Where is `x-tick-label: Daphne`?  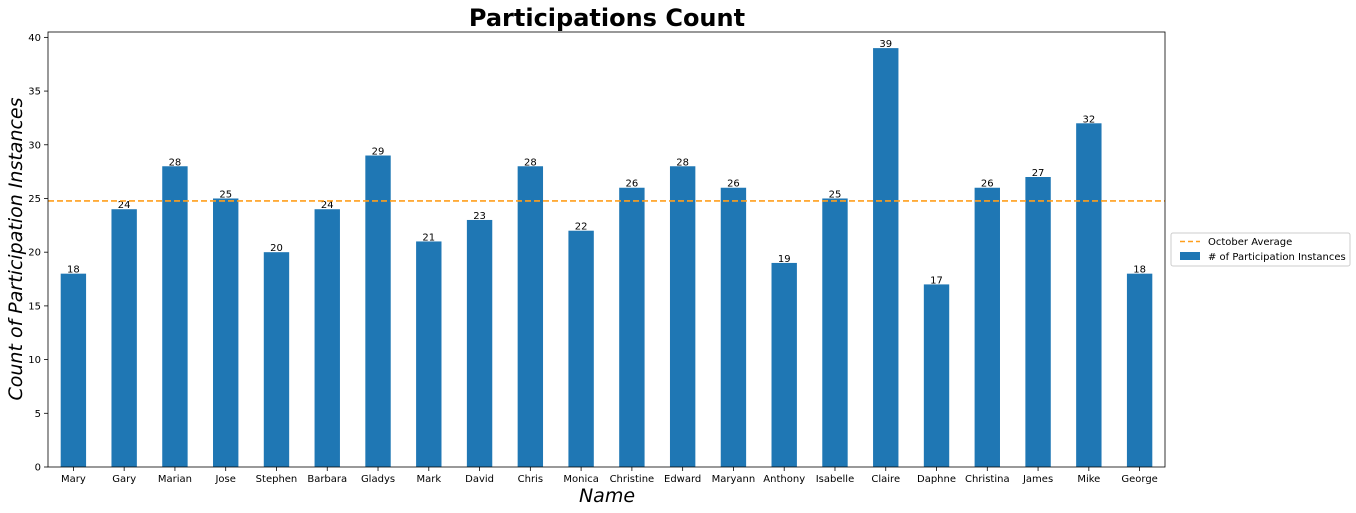
x-tick-label: Daphne is located at coordinates (936, 479).